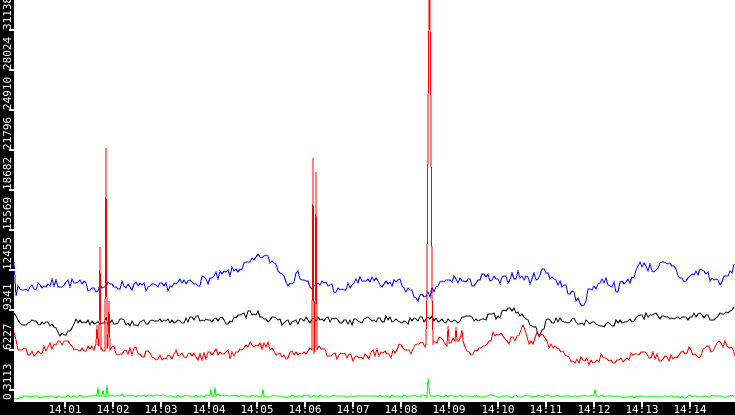 This screenshot has height=415, width=735. I want to click on y-tick-label: 21796, so click(7, 133).